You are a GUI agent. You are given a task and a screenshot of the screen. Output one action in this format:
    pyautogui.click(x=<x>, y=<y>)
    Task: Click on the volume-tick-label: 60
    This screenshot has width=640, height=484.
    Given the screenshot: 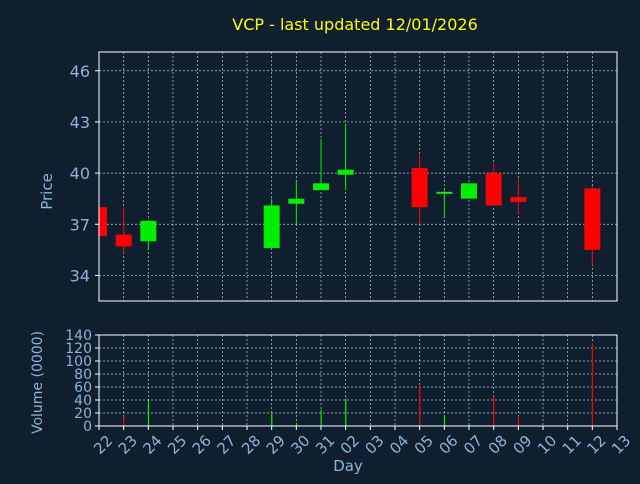 What is the action you would take?
    pyautogui.click(x=83, y=388)
    